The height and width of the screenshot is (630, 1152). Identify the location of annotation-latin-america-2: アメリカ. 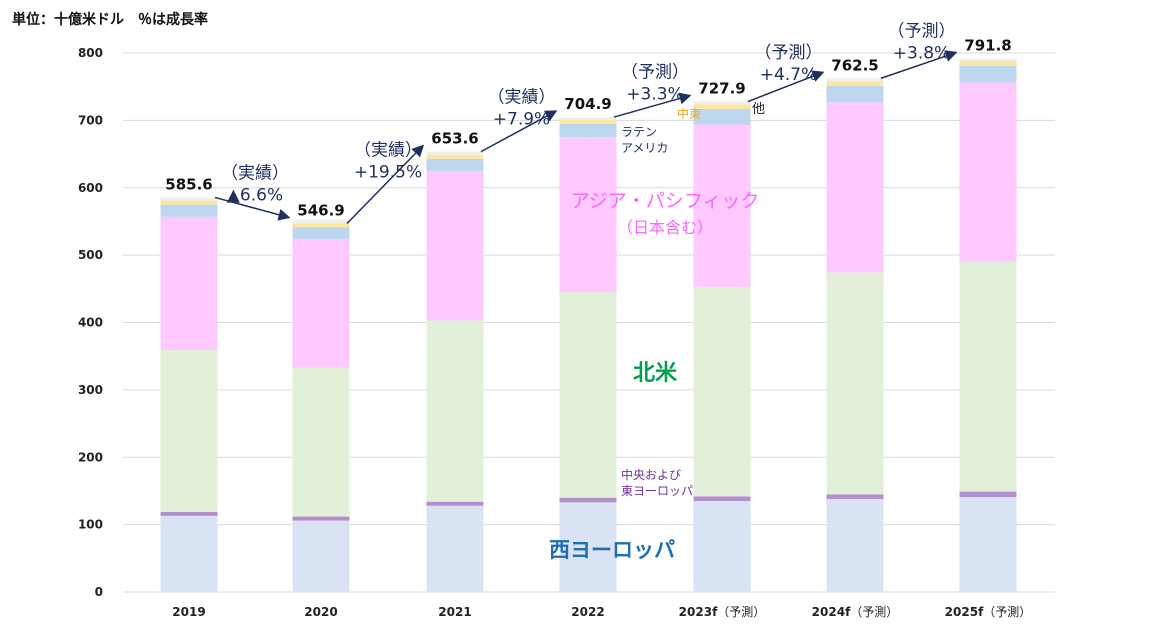
(644, 148).